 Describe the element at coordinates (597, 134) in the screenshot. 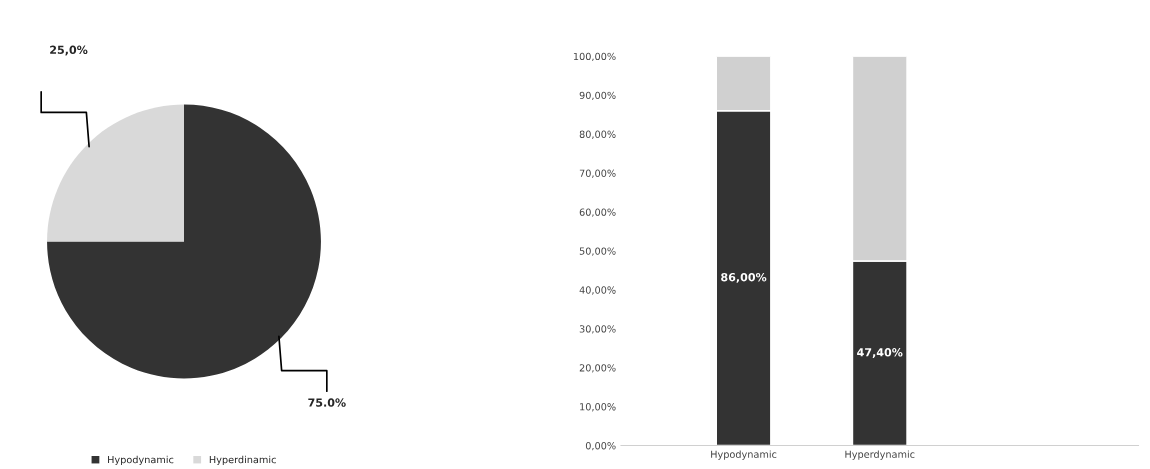

I see `y-tick-label: 80,00%` at that location.